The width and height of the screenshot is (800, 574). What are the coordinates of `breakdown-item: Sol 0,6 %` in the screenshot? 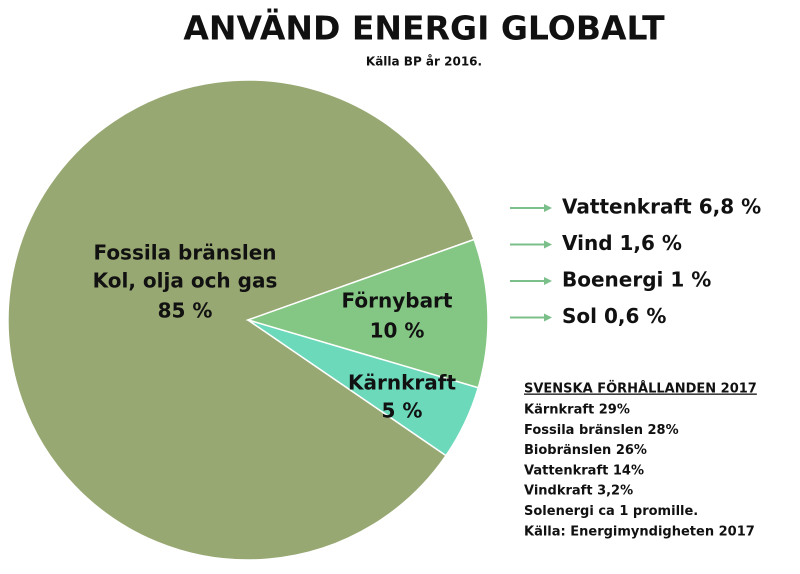 It's located at (614, 316).